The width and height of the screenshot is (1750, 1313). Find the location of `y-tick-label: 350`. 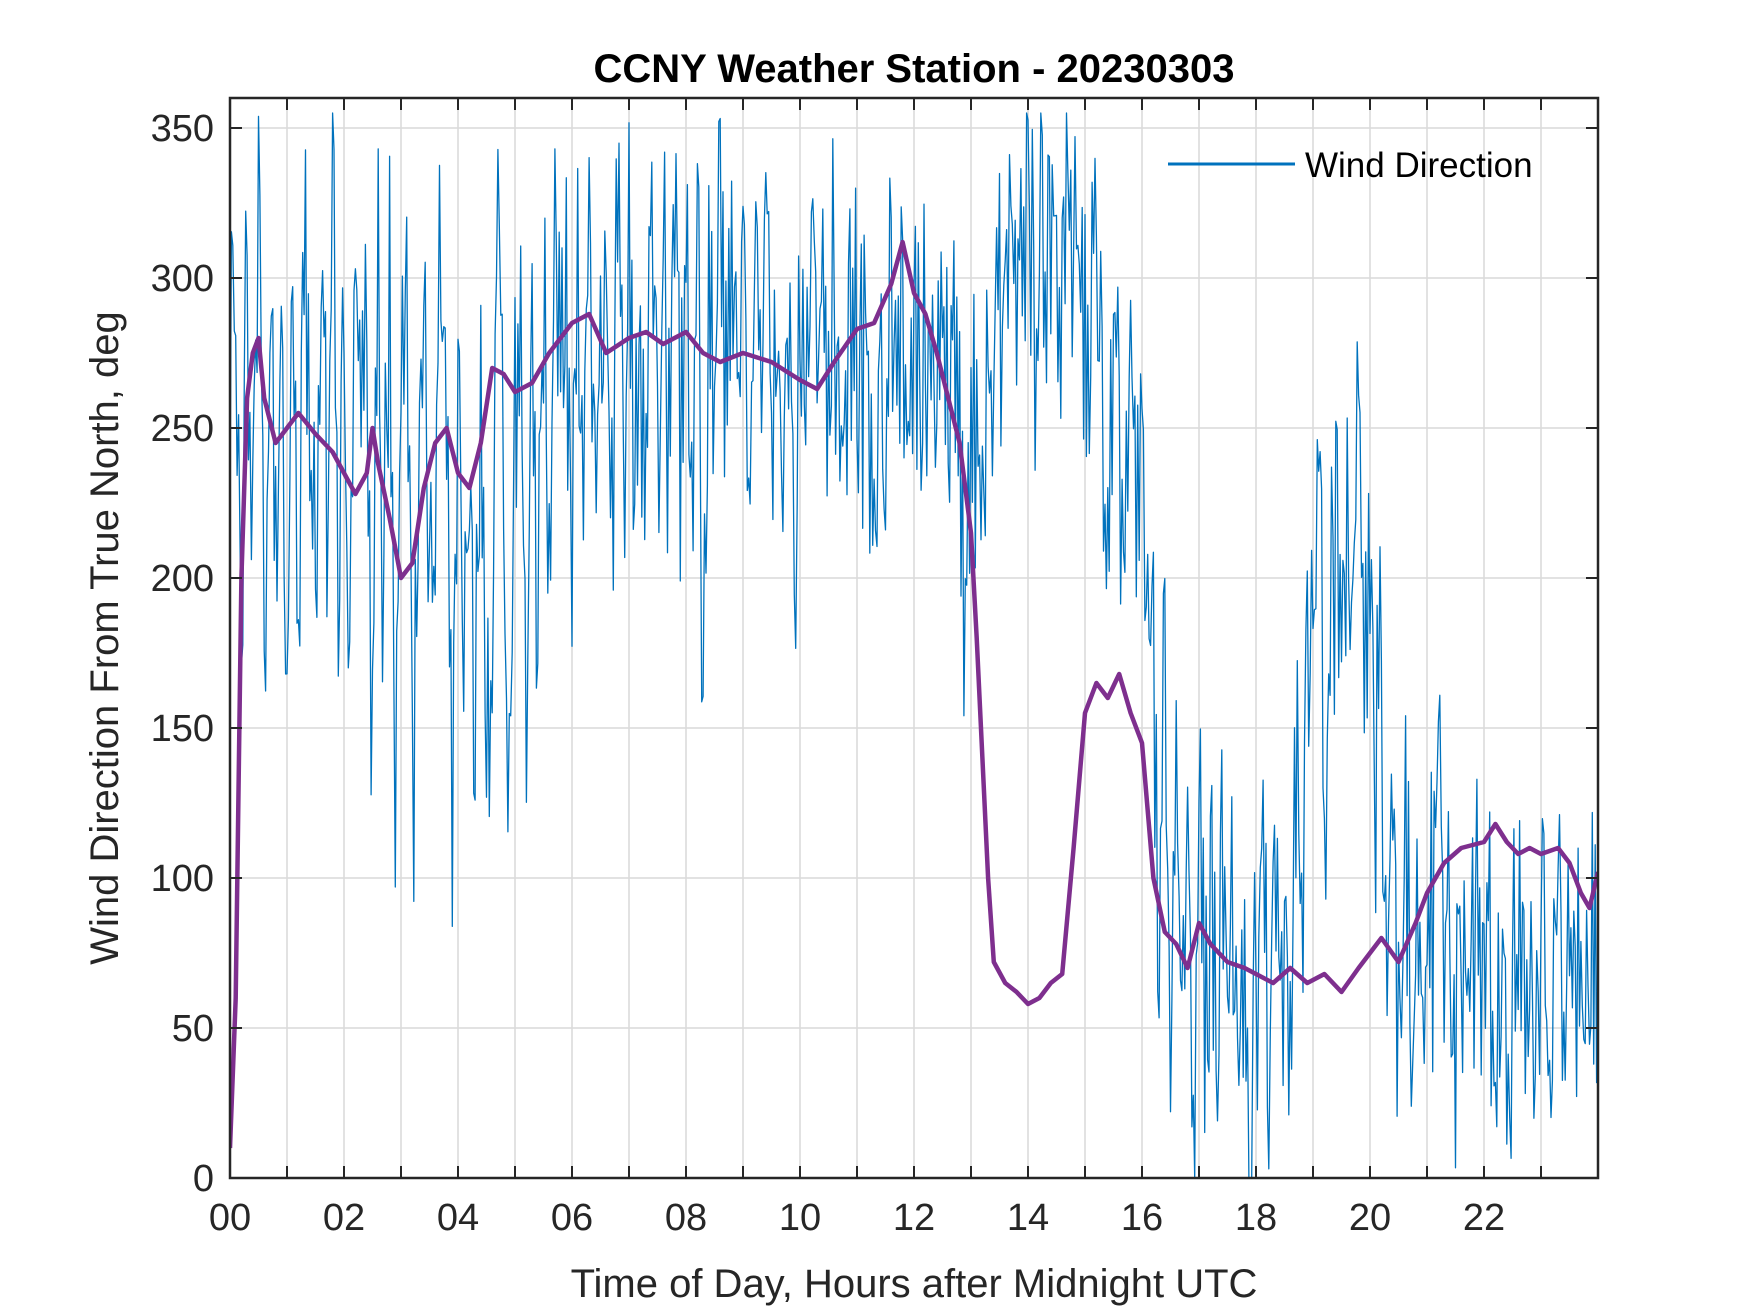

y-tick-label: 350 is located at coordinates (182, 129).